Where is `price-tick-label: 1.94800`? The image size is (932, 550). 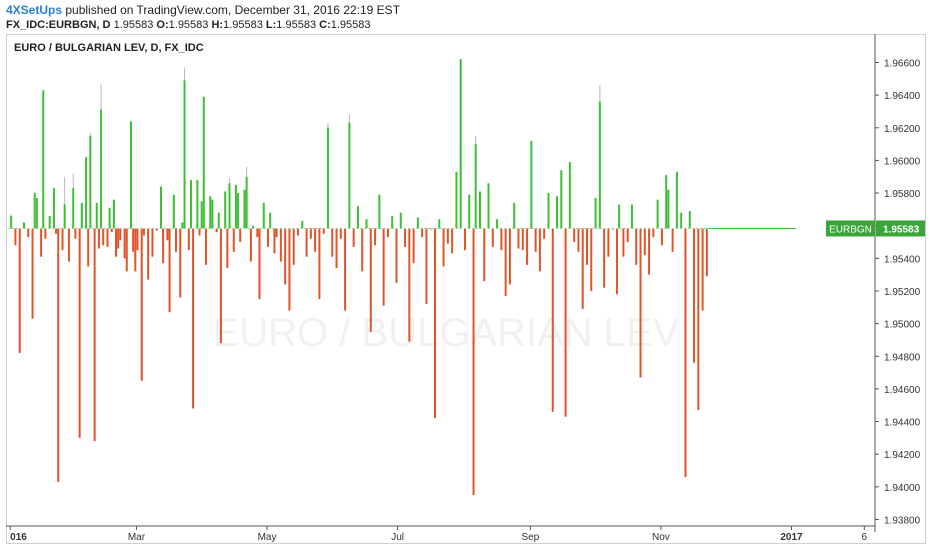
price-tick-label: 1.94800 is located at coordinates (902, 357).